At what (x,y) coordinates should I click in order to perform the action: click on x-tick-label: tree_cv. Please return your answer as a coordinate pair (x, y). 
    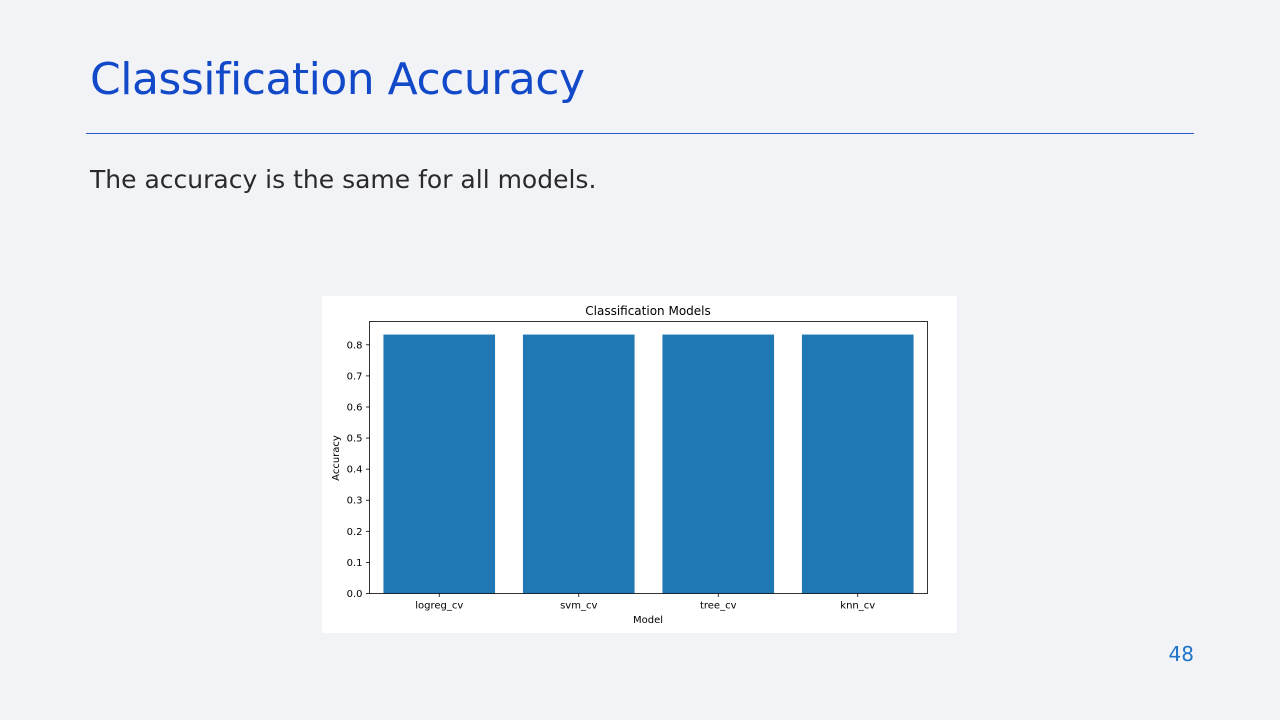
    Looking at the image, I should click on (718, 606).